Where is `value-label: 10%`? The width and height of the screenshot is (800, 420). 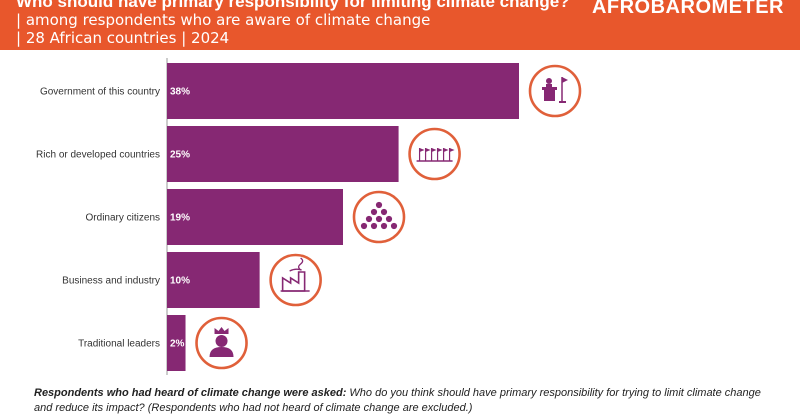
value-label: 10% is located at coordinates (180, 281).